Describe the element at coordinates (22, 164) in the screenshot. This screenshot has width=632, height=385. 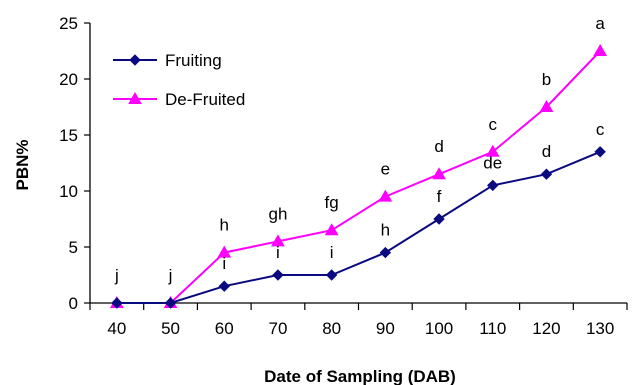
I see `y-axis-title: PBN%` at that location.